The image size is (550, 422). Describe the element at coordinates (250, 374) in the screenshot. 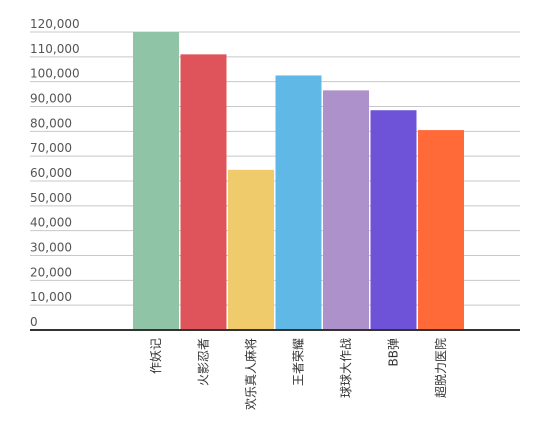

I see `x-category-label: 欢乐真人麻将` at that location.